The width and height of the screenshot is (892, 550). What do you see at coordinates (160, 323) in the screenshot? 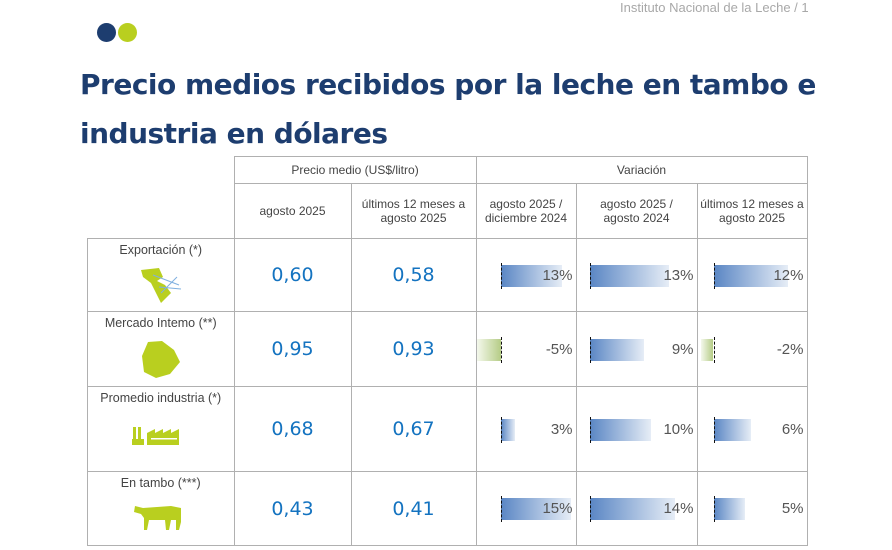
I see `row-label: Mercado Intemo (**)` at bounding box center [160, 323].